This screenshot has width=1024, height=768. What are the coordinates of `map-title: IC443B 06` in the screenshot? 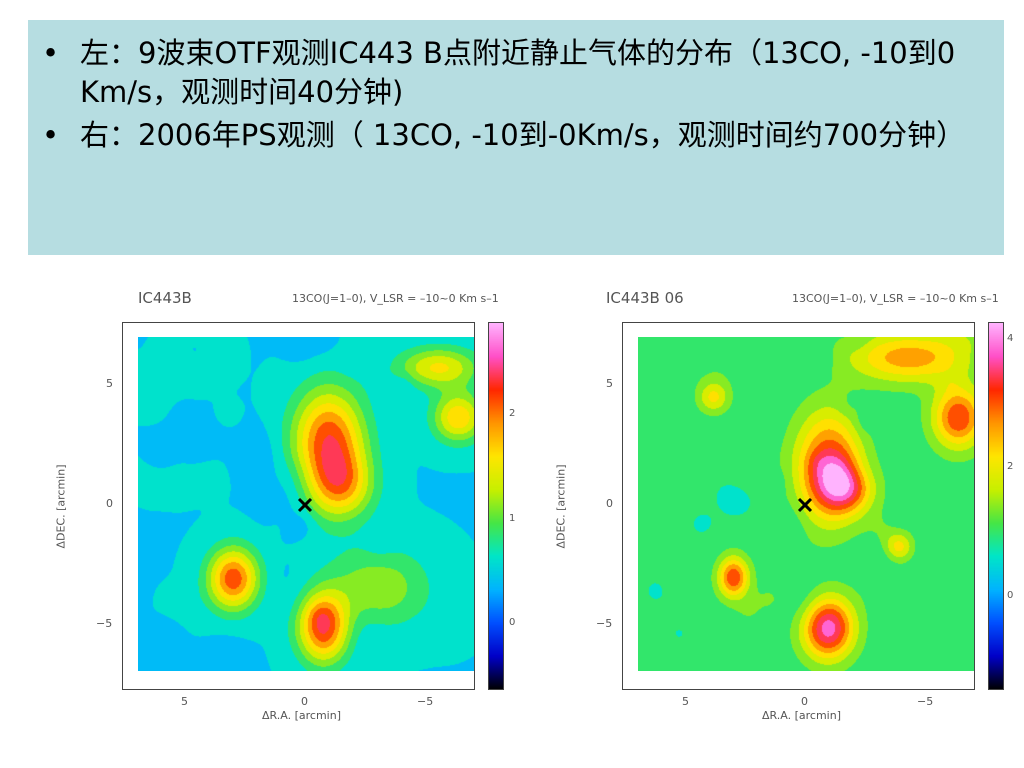 It's located at (645, 298).